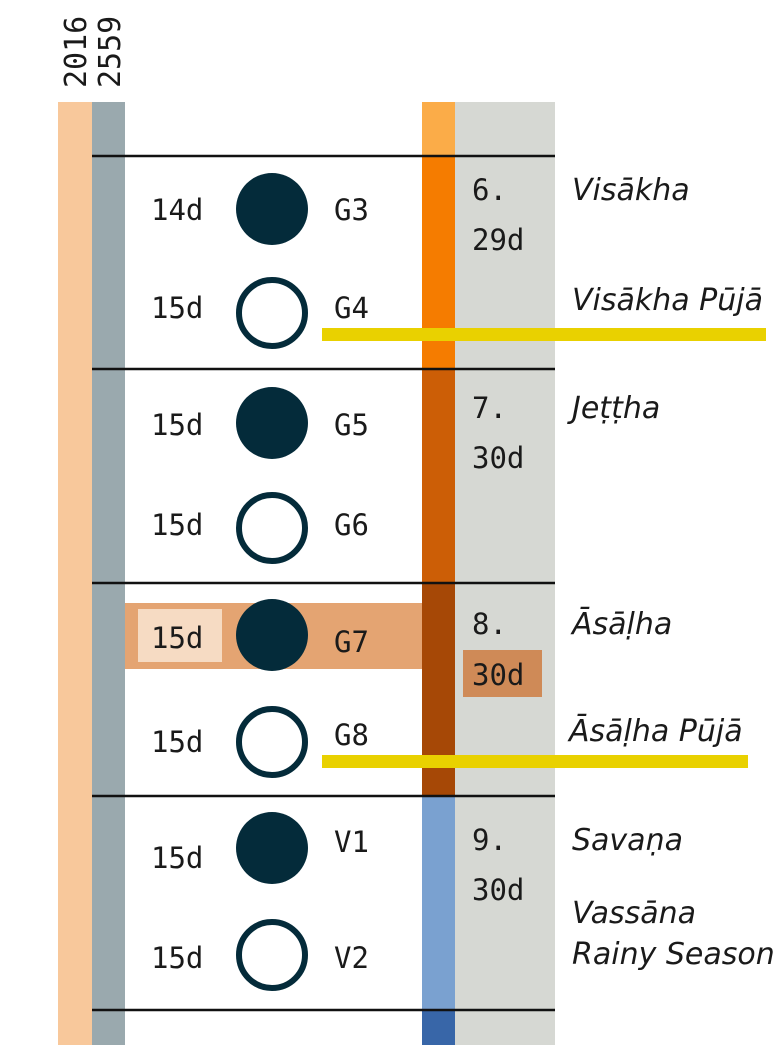 This screenshot has height=1045, width=784. I want to click on moon-code: G3, so click(351, 210).